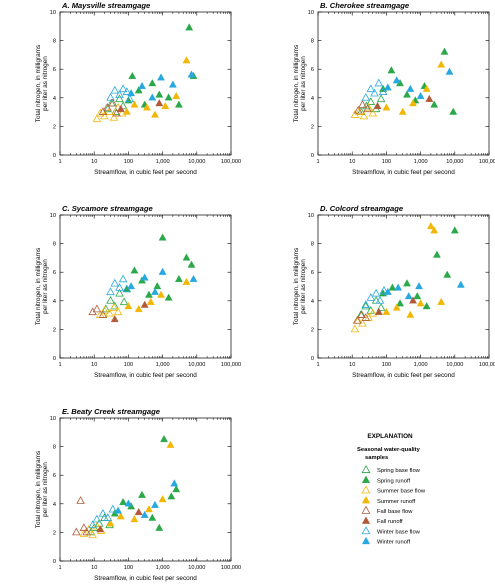  I want to click on x-tick-label: 100,000, so click(231, 568).